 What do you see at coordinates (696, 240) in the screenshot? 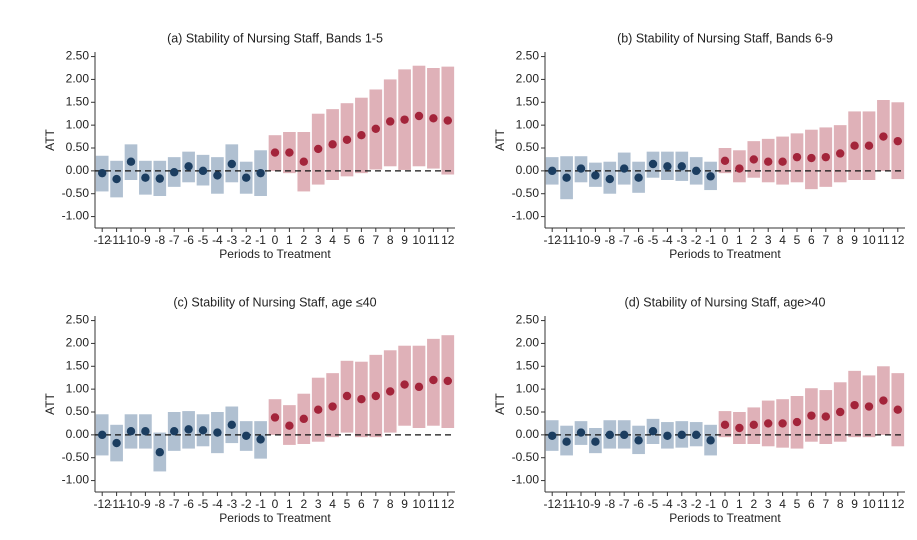
I see `x-tick-label: -2` at bounding box center [696, 240].